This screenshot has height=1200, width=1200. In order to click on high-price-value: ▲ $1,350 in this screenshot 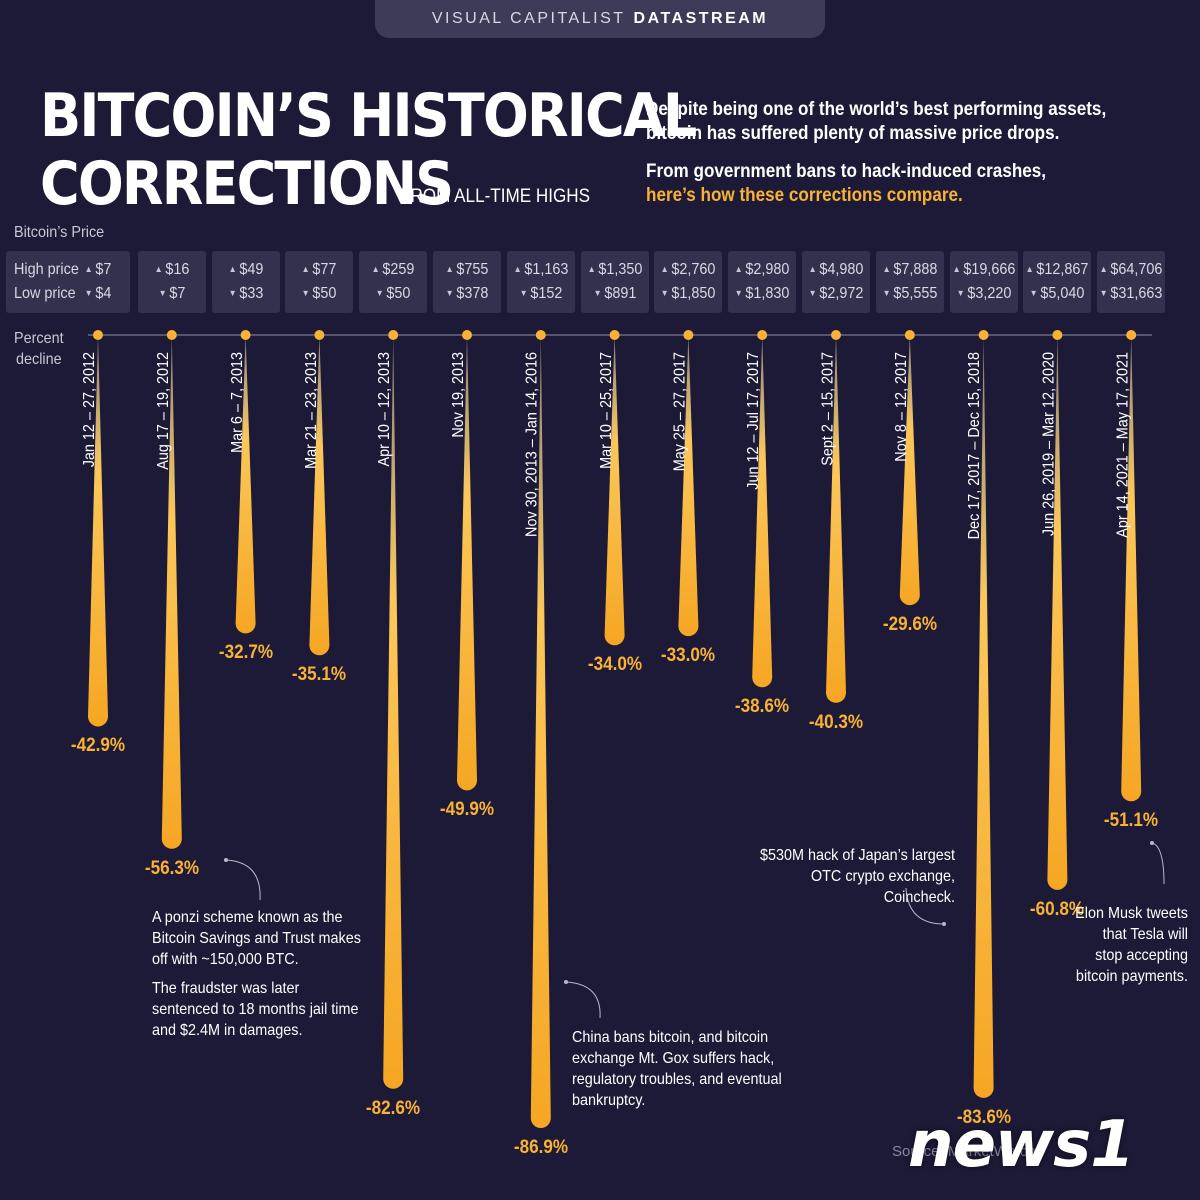, I will do `click(614, 269)`.